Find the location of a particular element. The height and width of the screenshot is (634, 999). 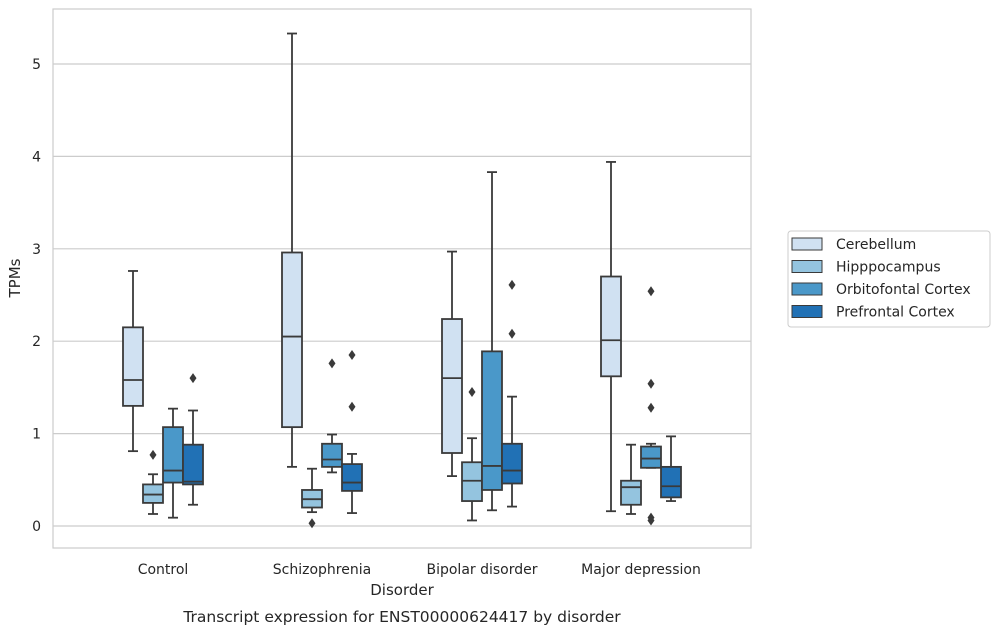

y-tick-label: 2 is located at coordinates (36, 342).